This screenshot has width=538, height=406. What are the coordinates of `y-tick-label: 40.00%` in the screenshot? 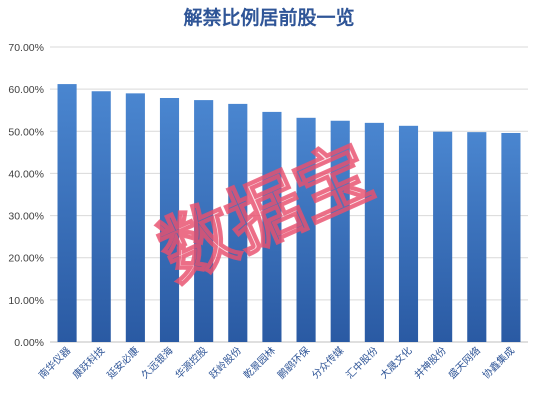 It's located at (26, 174).